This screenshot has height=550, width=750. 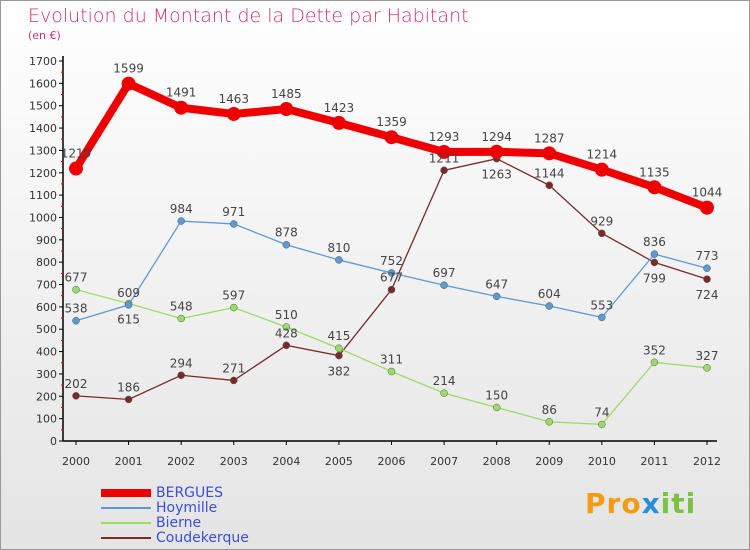 I want to click on data-label: 1491, so click(x=181, y=93).